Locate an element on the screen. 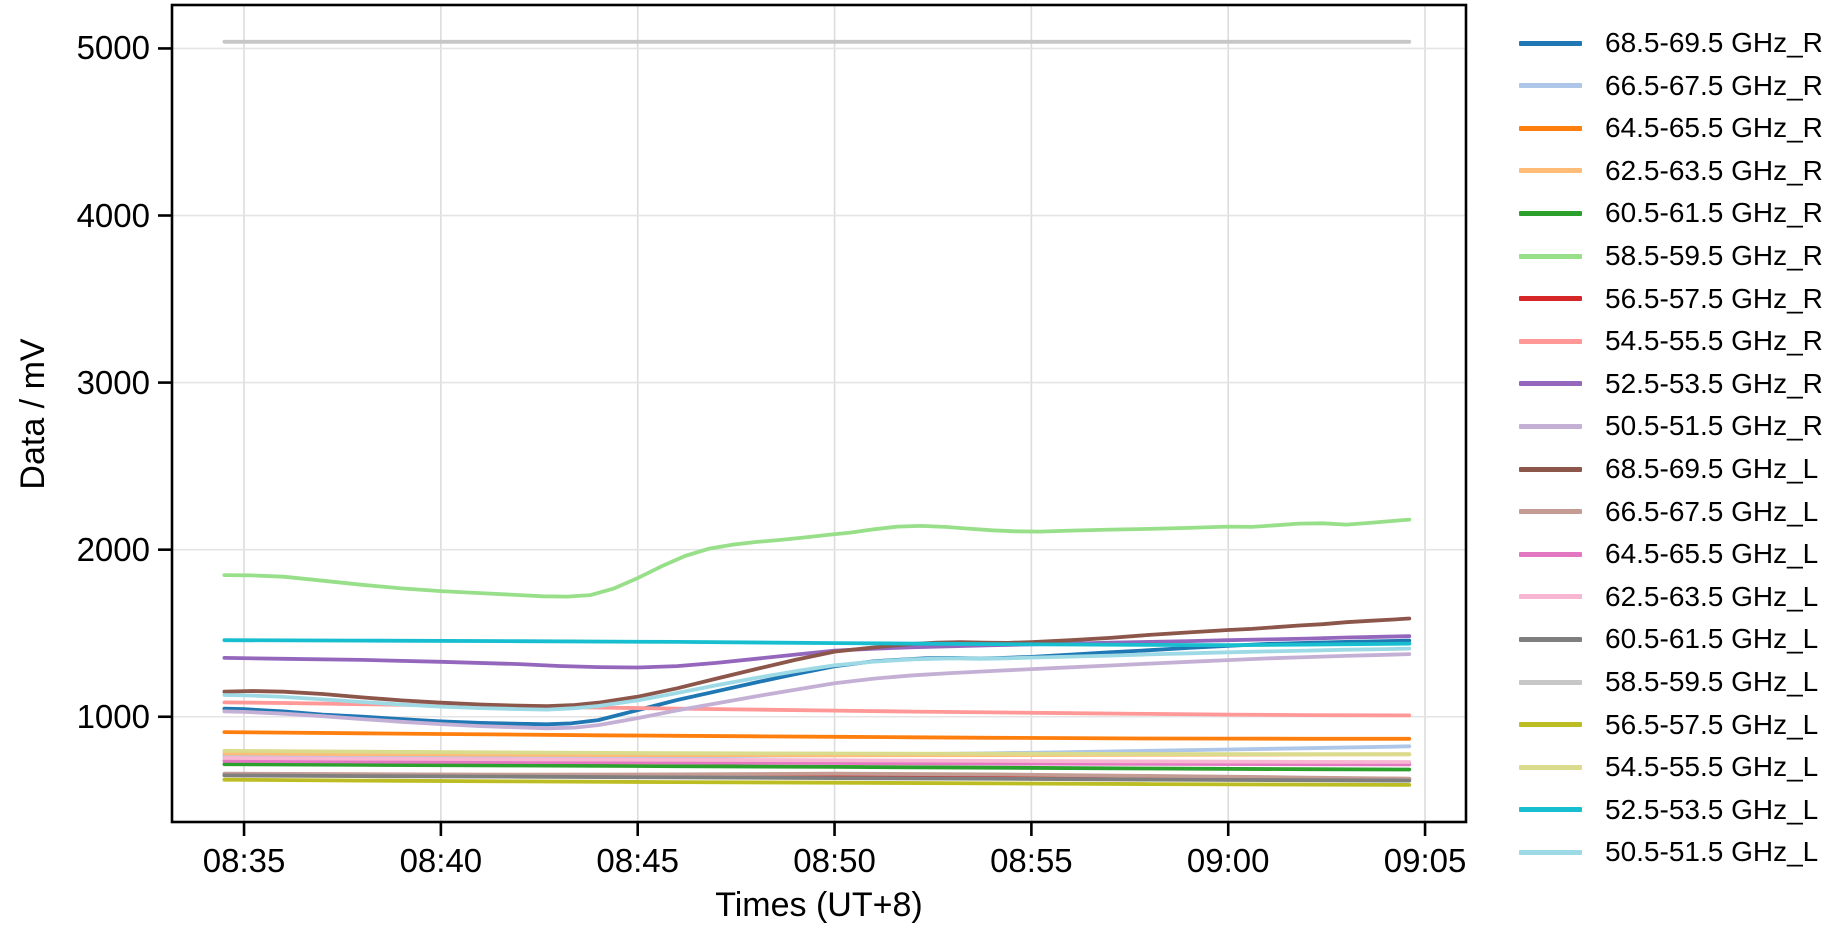 The width and height of the screenshot is (1847, 941). legend-label: 56.5-57.5 GHz_R is located at coordinates (1714, 298).